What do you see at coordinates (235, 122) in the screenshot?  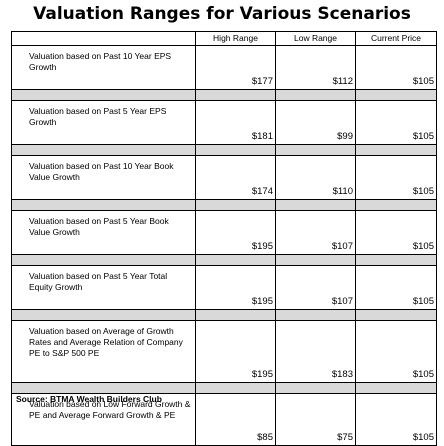 I see `high-value: $181` at bounding box center [235, 122].